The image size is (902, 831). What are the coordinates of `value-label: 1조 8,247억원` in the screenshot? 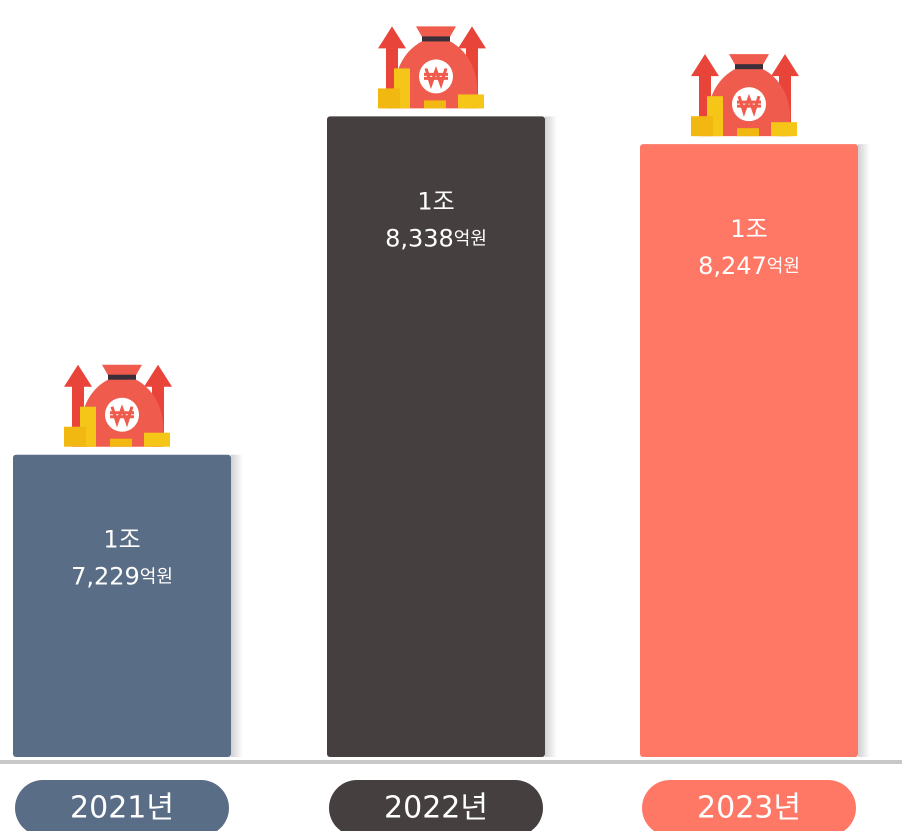 It's located at (749, 247).